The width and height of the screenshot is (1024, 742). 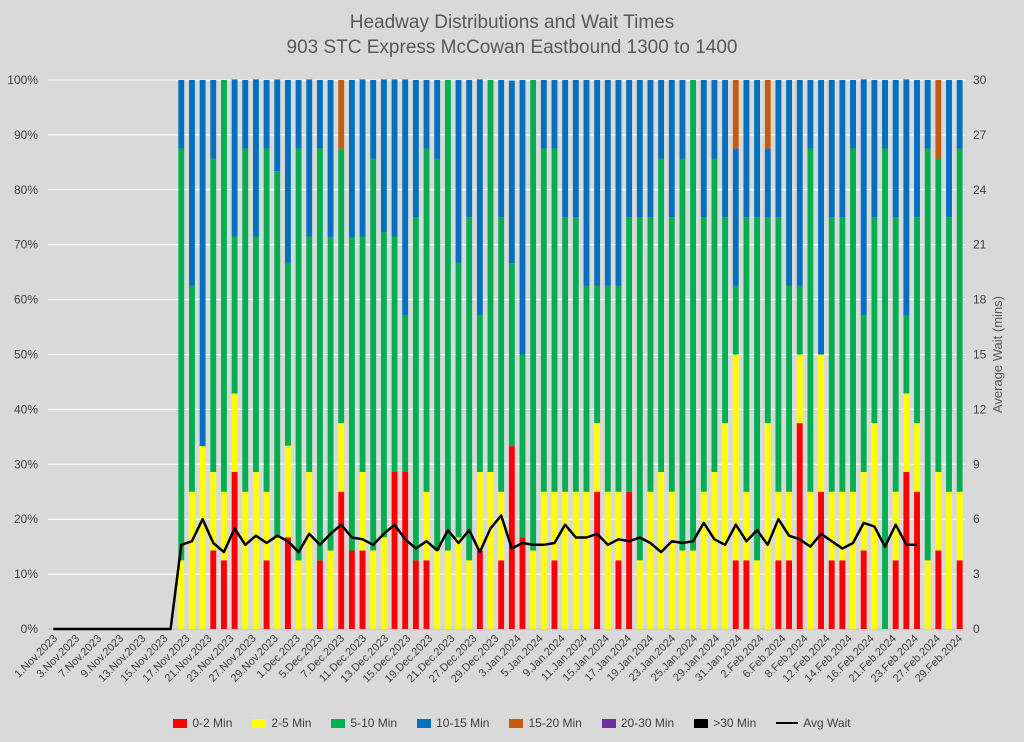 I want to click on y-left-tick-label: 90%, so click(x=26, y=135).